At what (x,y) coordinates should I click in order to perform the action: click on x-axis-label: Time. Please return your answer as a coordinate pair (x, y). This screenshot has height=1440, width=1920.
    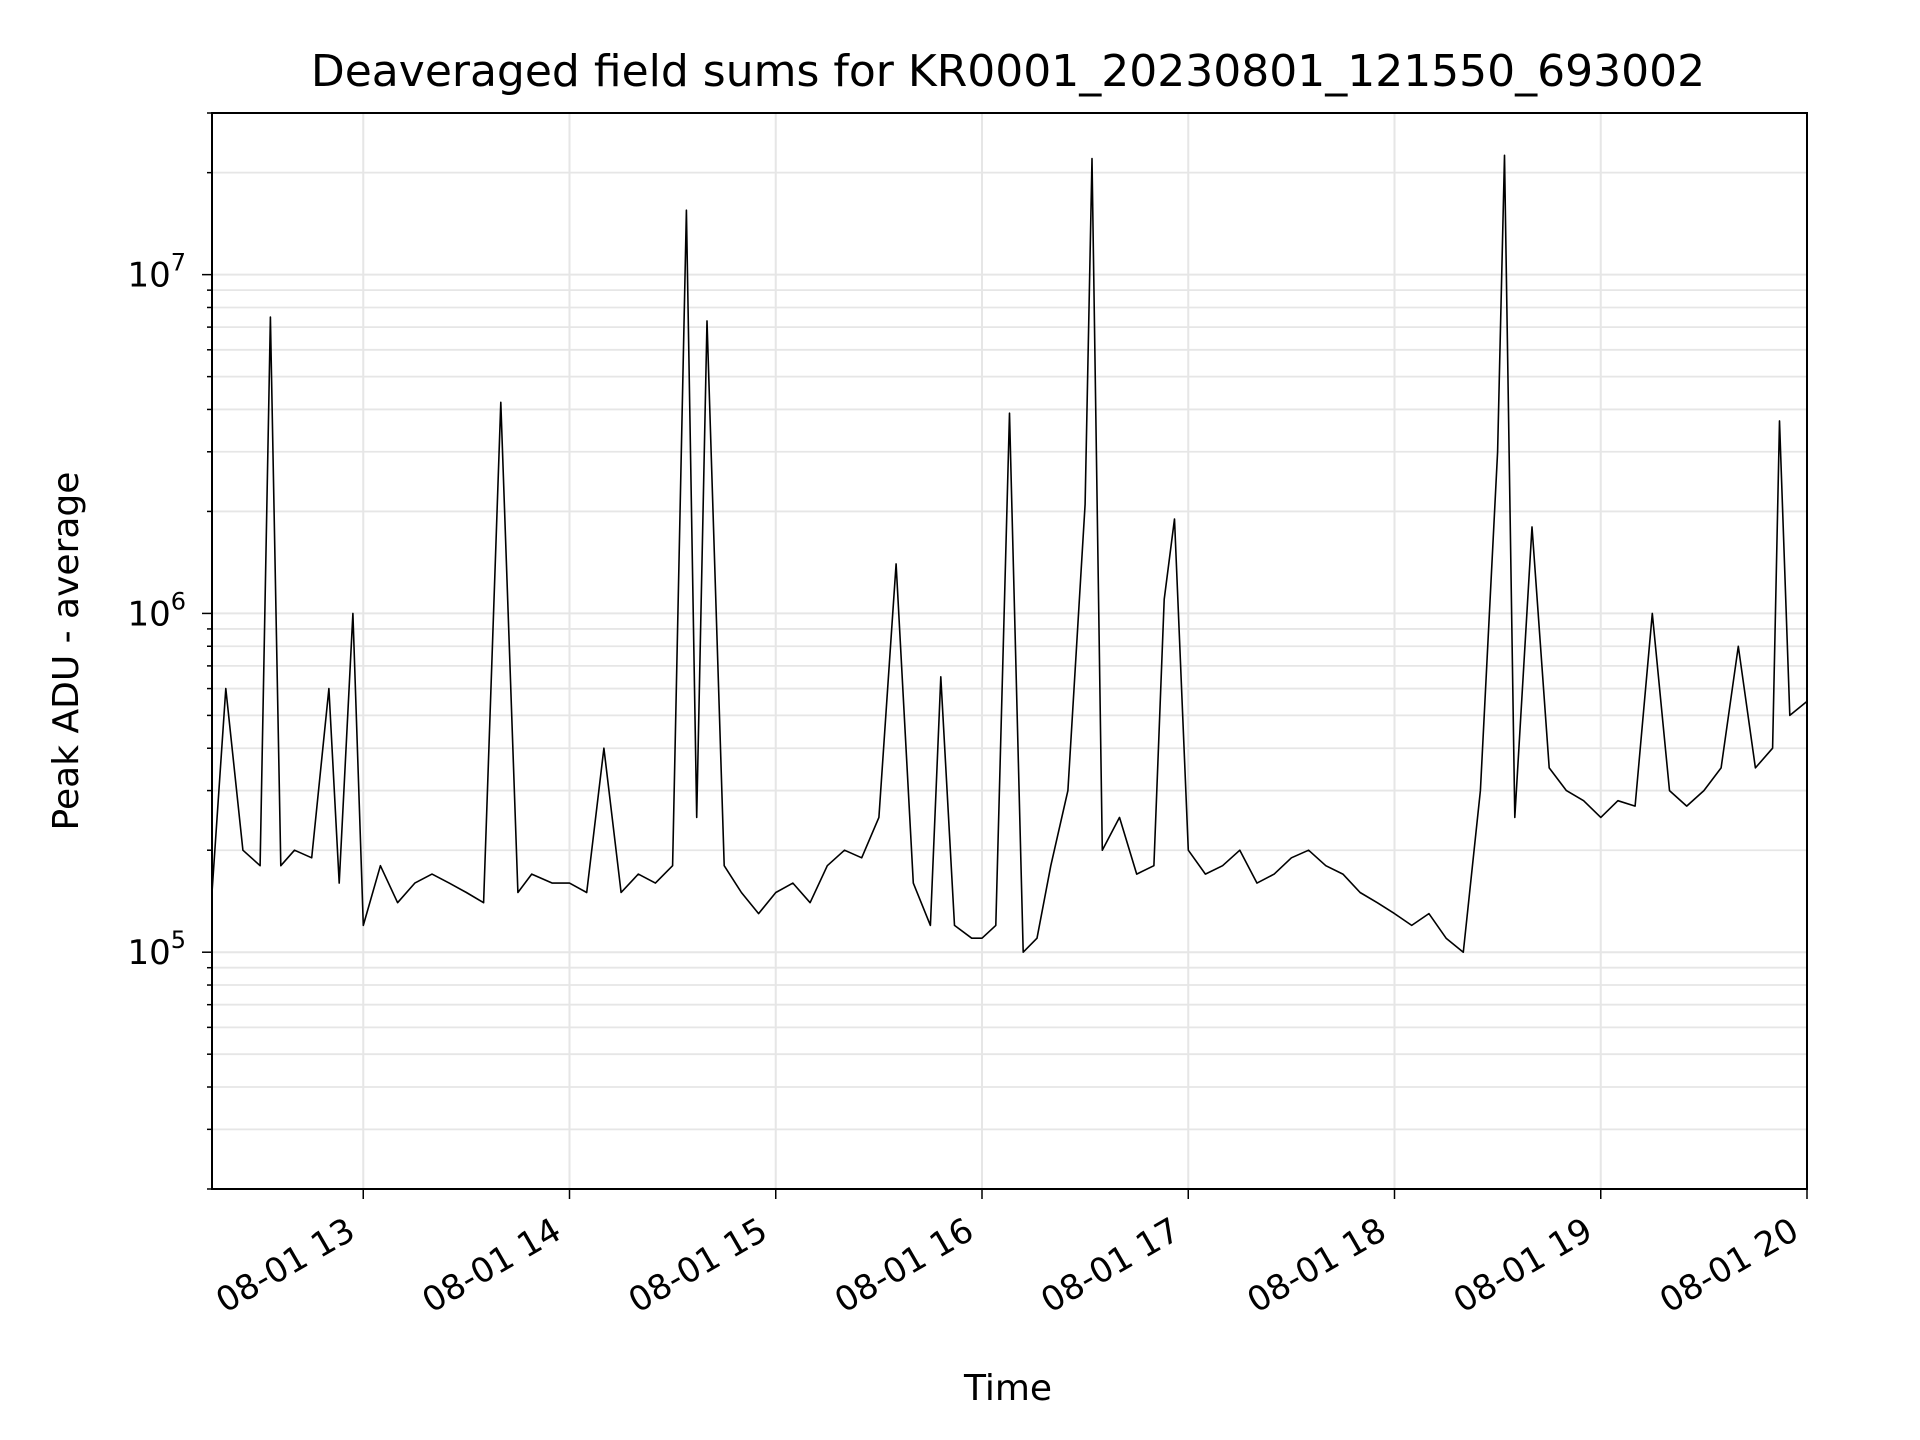
    Looking at the image, I should click on (1007, 1388).